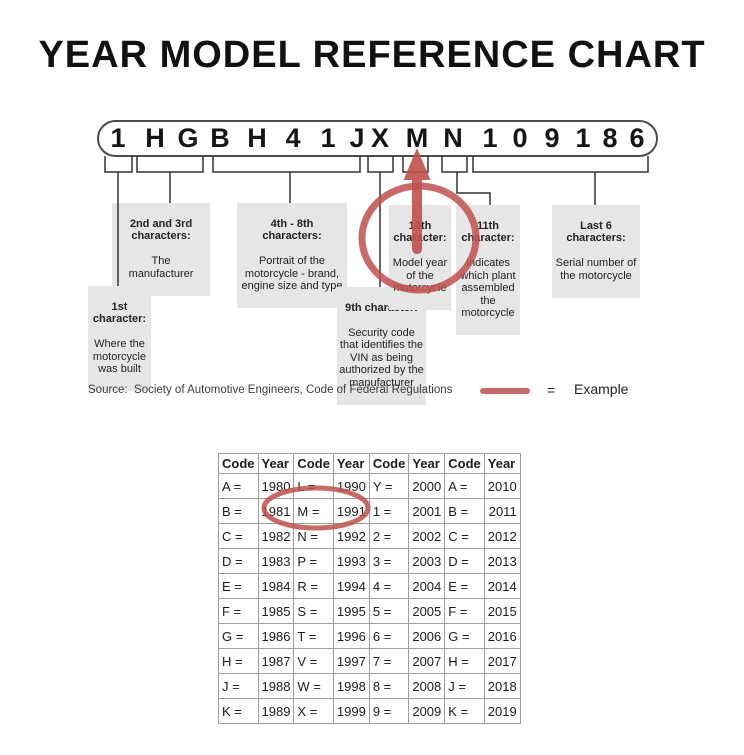 This screenshot has height=755, width=744. Describe the element at coordinates (502, 686) in the screenshot. I see `year-cell: 2018` at that location.